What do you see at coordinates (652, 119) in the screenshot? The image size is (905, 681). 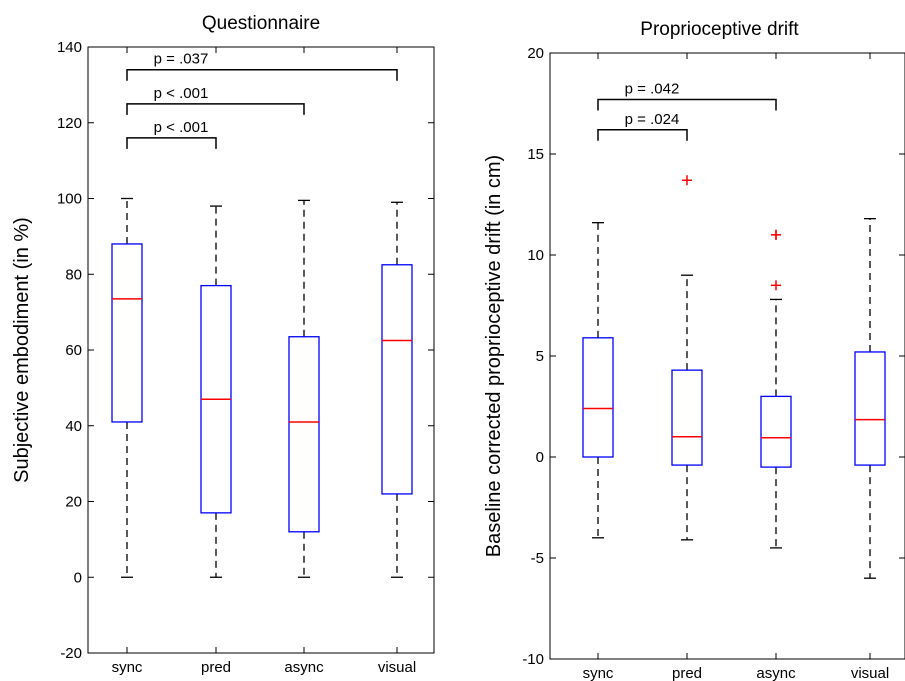 I see `p-value-label: p = .024` at bounding box center [652, 119].